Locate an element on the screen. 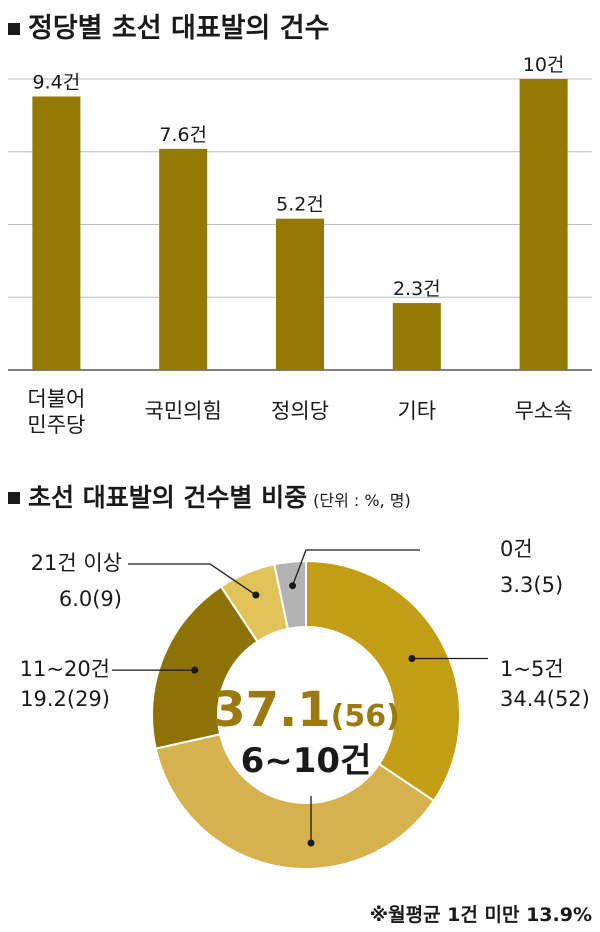 This screenshot has height=932, width=600. slice-label: 11~20건 is located at coordinates (65, 669).